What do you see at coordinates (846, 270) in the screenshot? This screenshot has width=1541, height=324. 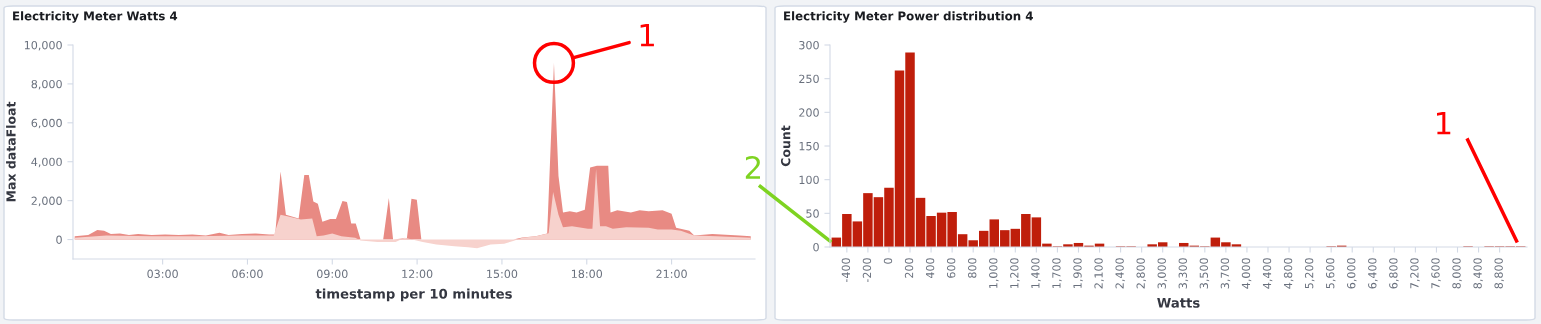 I see `x-tick-label: -400` at bounding box center [846, 270].